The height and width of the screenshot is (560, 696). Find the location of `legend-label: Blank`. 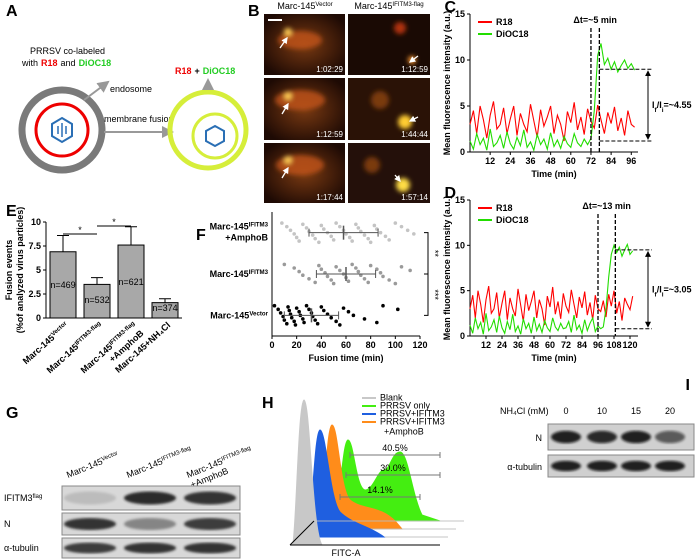

legend-label: Blank is located at coordinates (391, 398).